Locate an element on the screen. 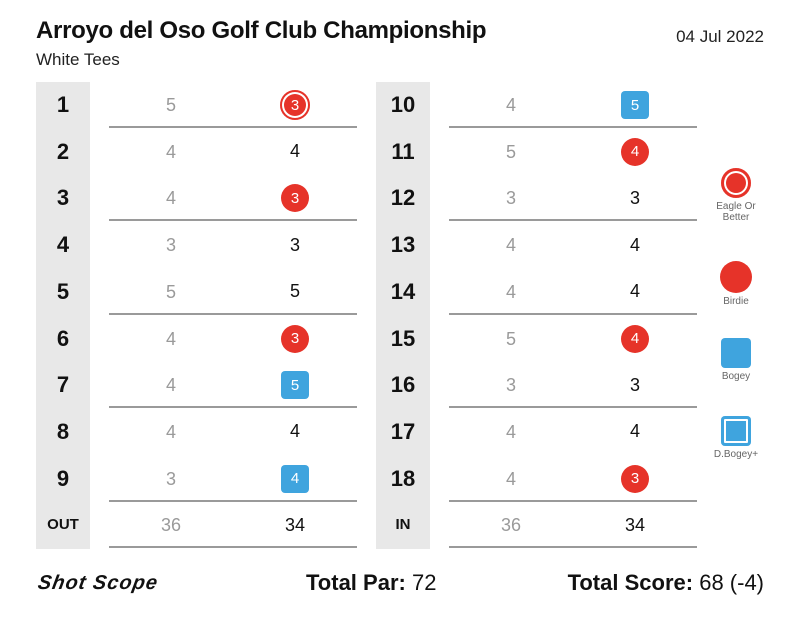 The height and width of the screenshot is (622, 800). hole-row: 8 4 4 is located at coordinates (198, 432).